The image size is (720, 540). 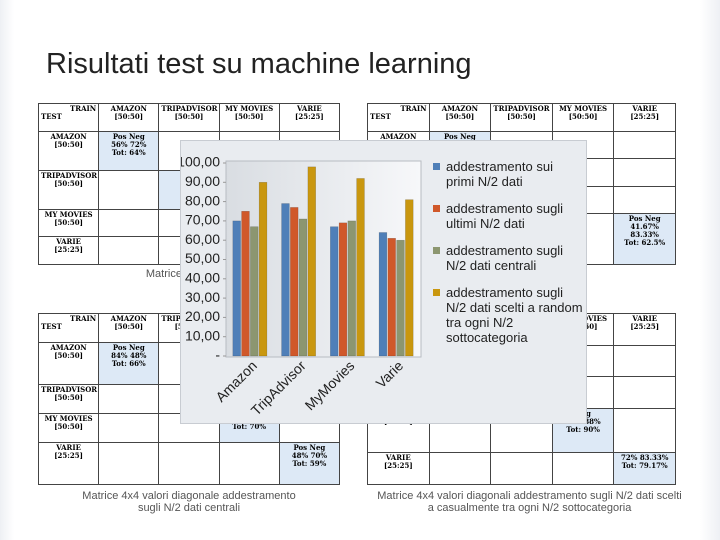 I want to click on y-tick-label: 60,00, so click(x=202, y=239).